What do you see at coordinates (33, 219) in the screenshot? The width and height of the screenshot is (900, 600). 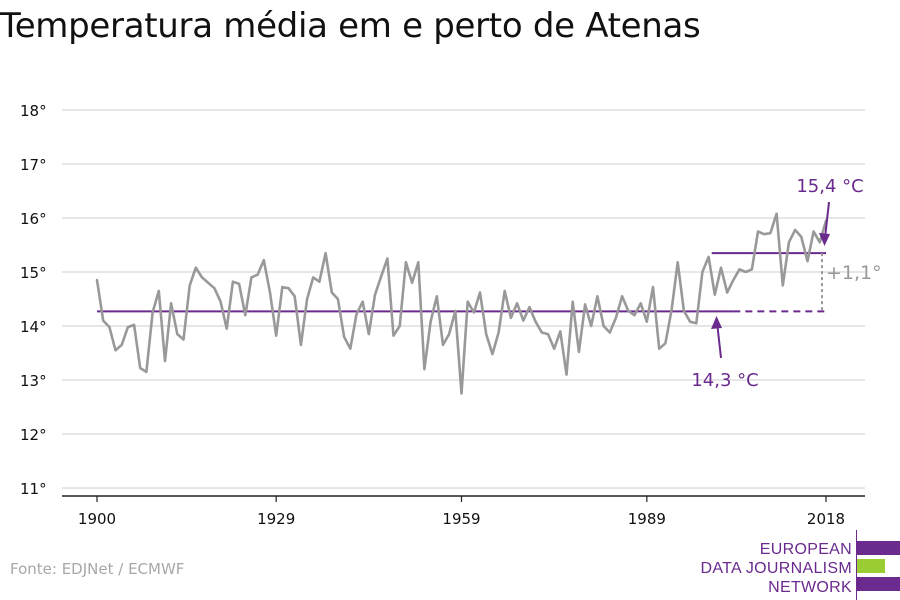 I see `y-tick-label: 16°` at bounding box center [33, 219].